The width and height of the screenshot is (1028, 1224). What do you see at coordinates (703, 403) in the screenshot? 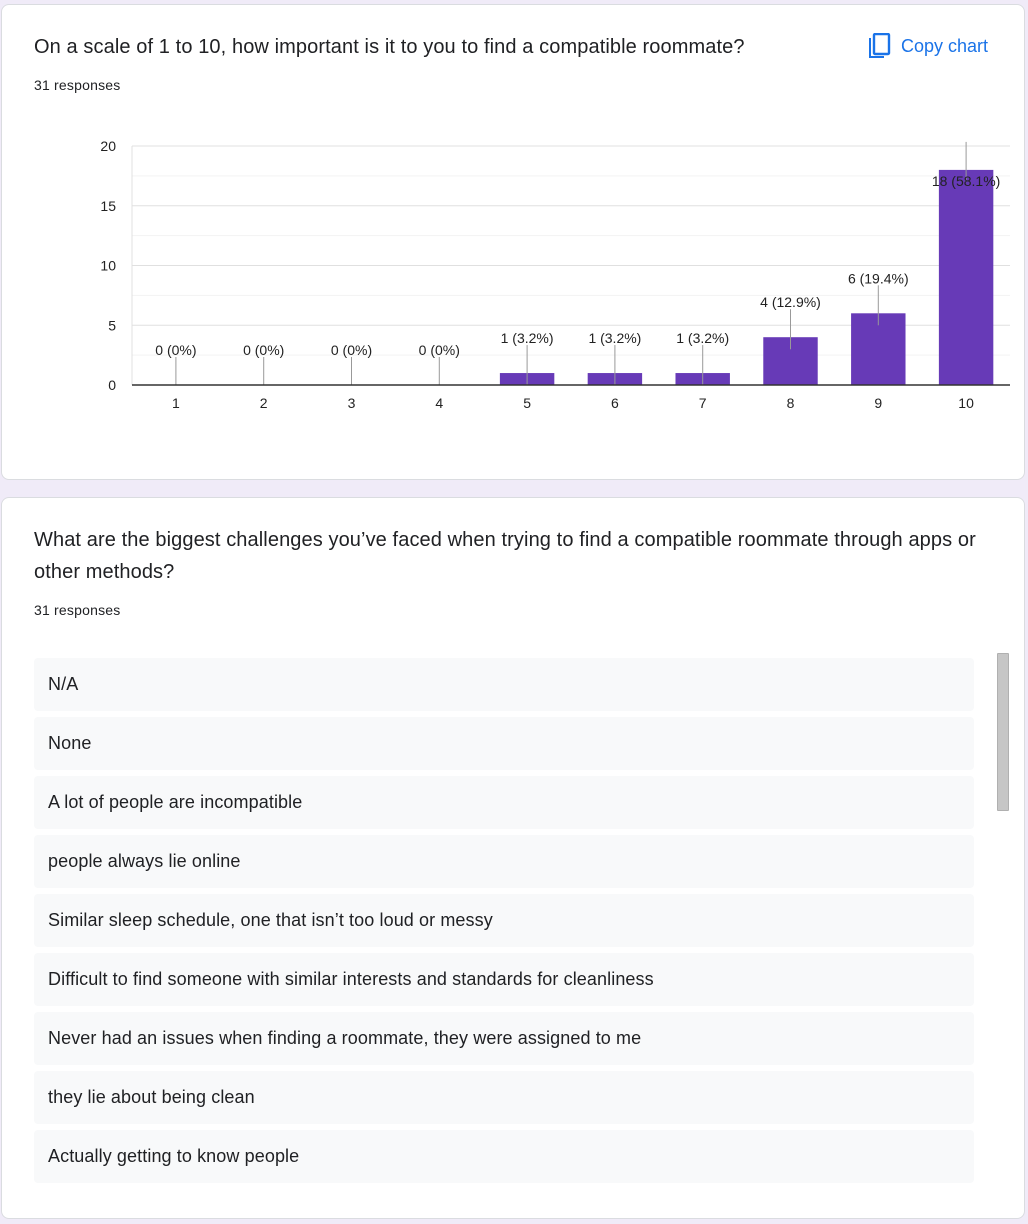
I see `x-tick-label: 7` at bounding box center [703, 403].